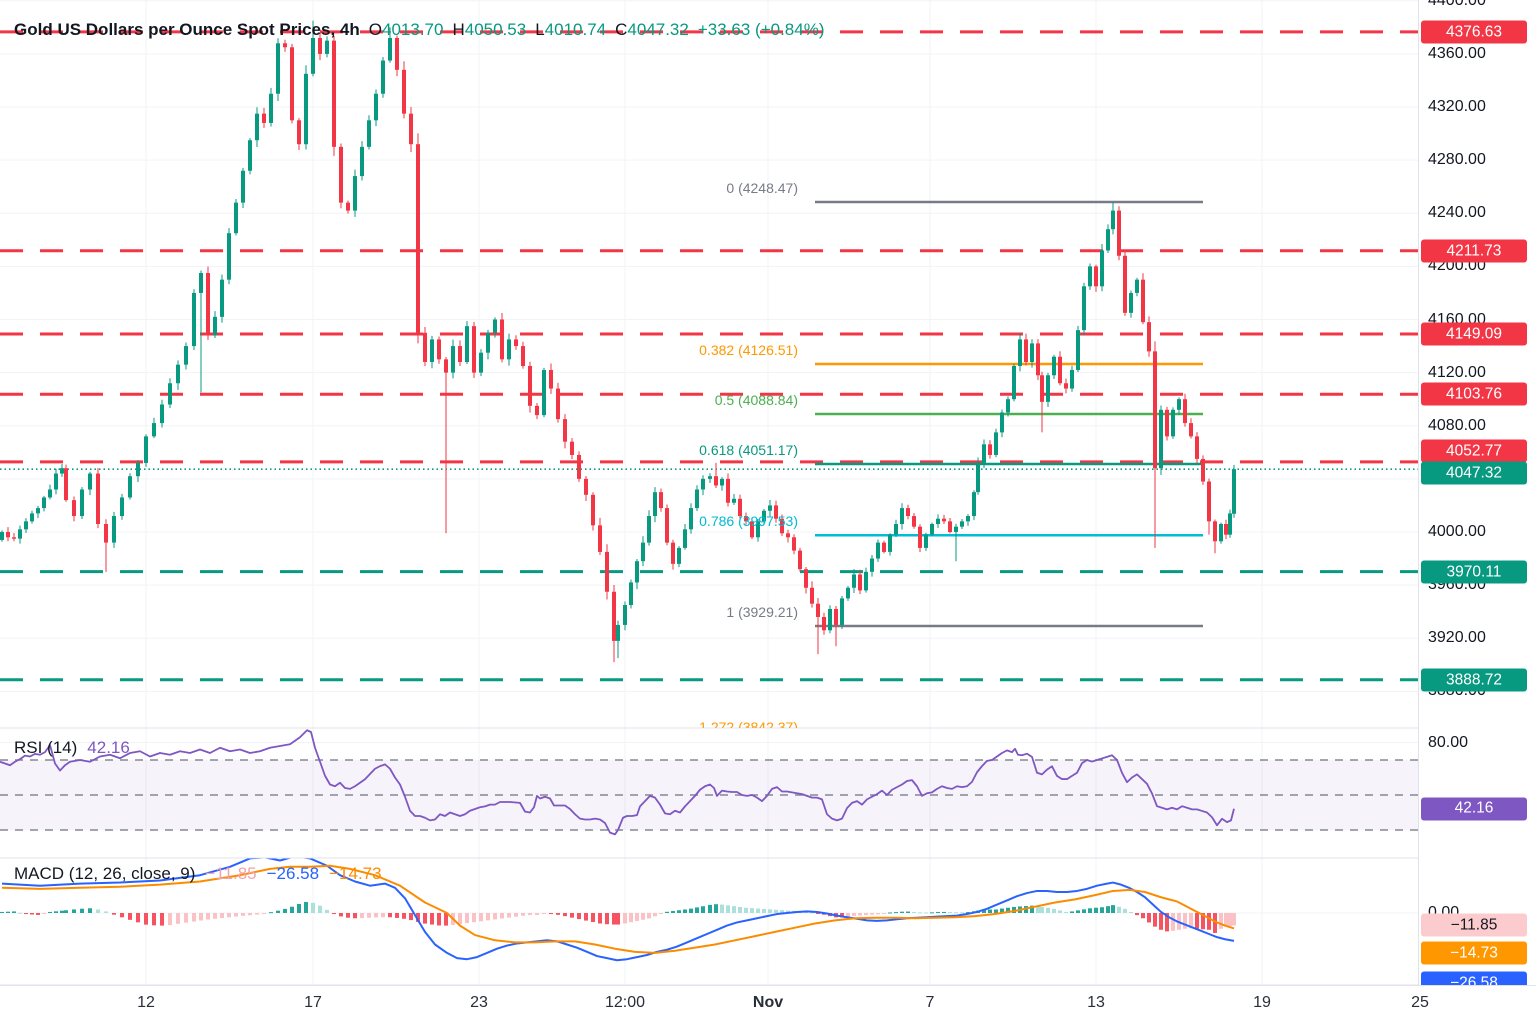  What do you see at coordinates (1474, 451) in the screenshot?
I see `price-badge: 4052.77` at bounding box center [1474, 451].